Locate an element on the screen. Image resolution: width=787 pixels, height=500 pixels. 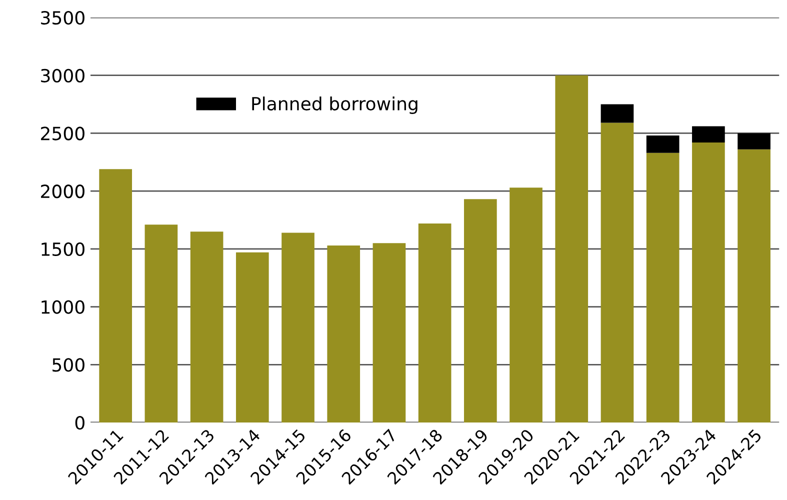
y-tick-label: 3000 is located at coordinates (62, 75).